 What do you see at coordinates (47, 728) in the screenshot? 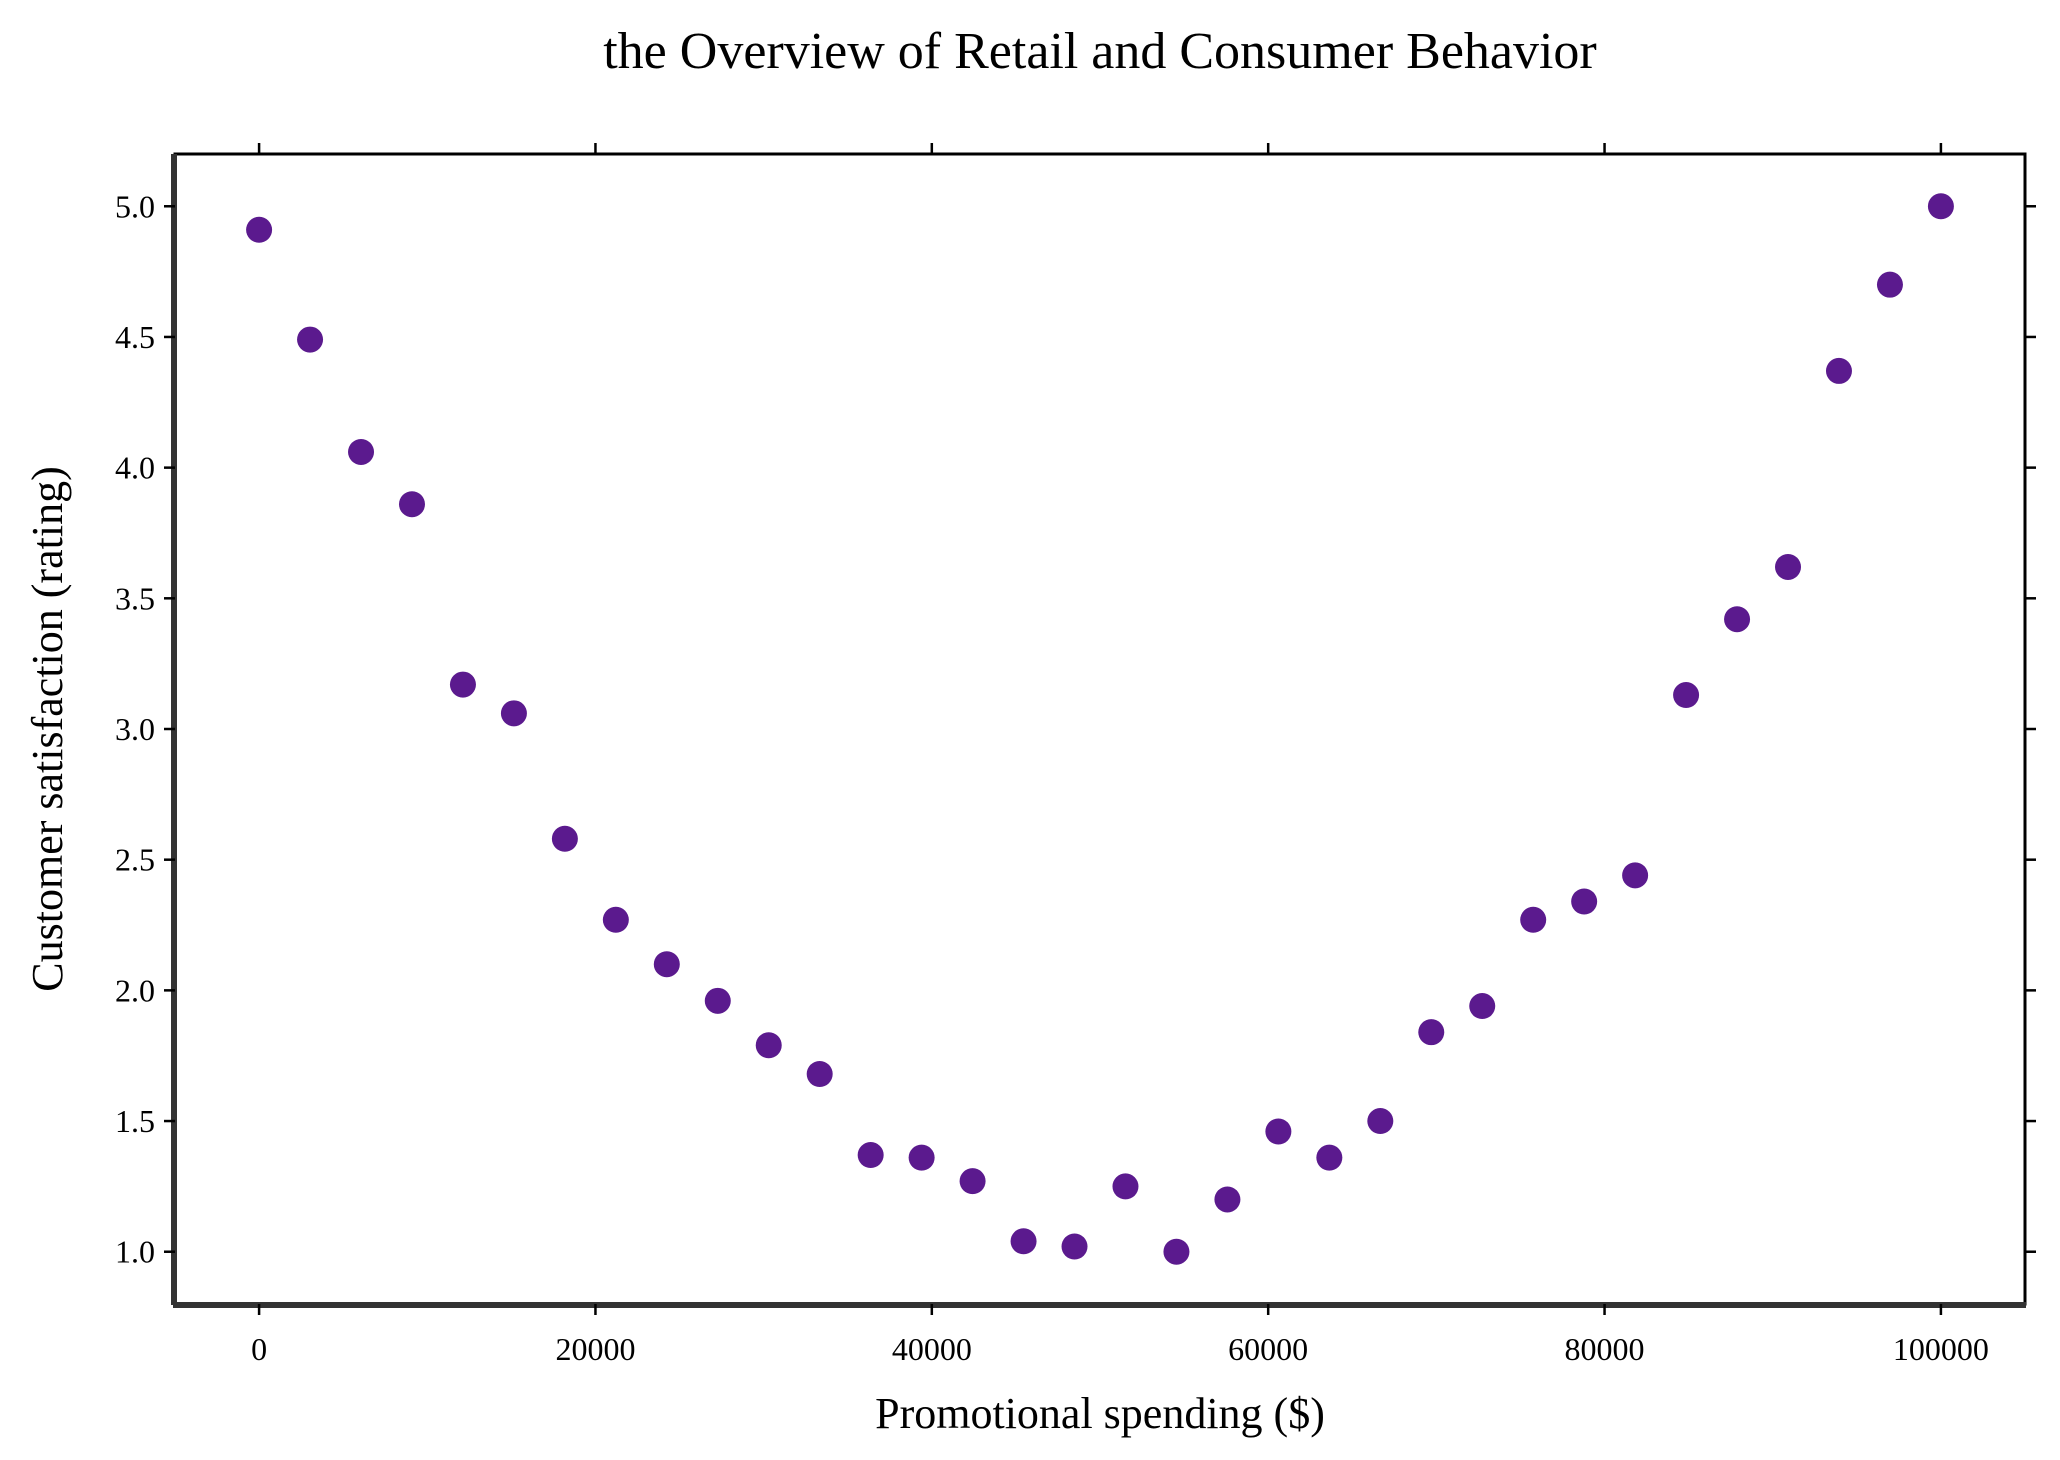
I see `y-axis-label: Customer satisfaction (rating)` at bounding box center [47, 728].